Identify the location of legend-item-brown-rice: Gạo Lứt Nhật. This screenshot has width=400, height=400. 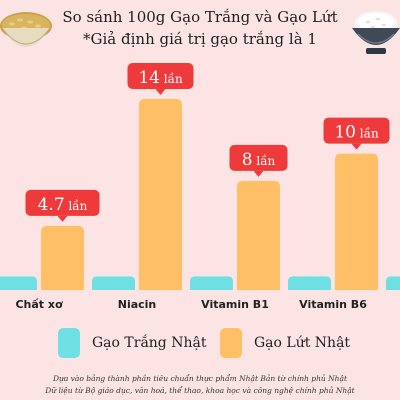
(285, 343).